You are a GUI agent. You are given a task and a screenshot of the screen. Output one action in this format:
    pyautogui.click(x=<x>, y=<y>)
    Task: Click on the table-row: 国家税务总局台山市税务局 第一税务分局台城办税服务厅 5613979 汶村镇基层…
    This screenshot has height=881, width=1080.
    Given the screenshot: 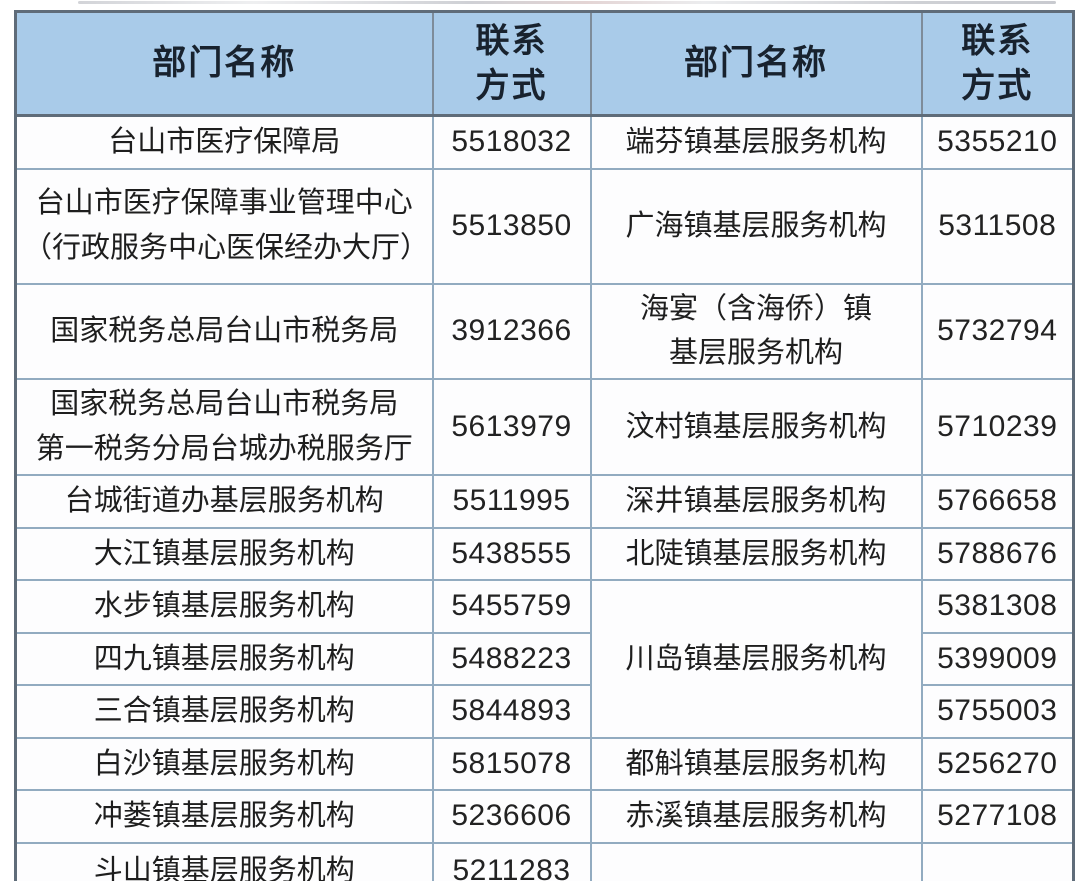 What is the action you would take?
    pyautogui.click(x=544, y=427)
    